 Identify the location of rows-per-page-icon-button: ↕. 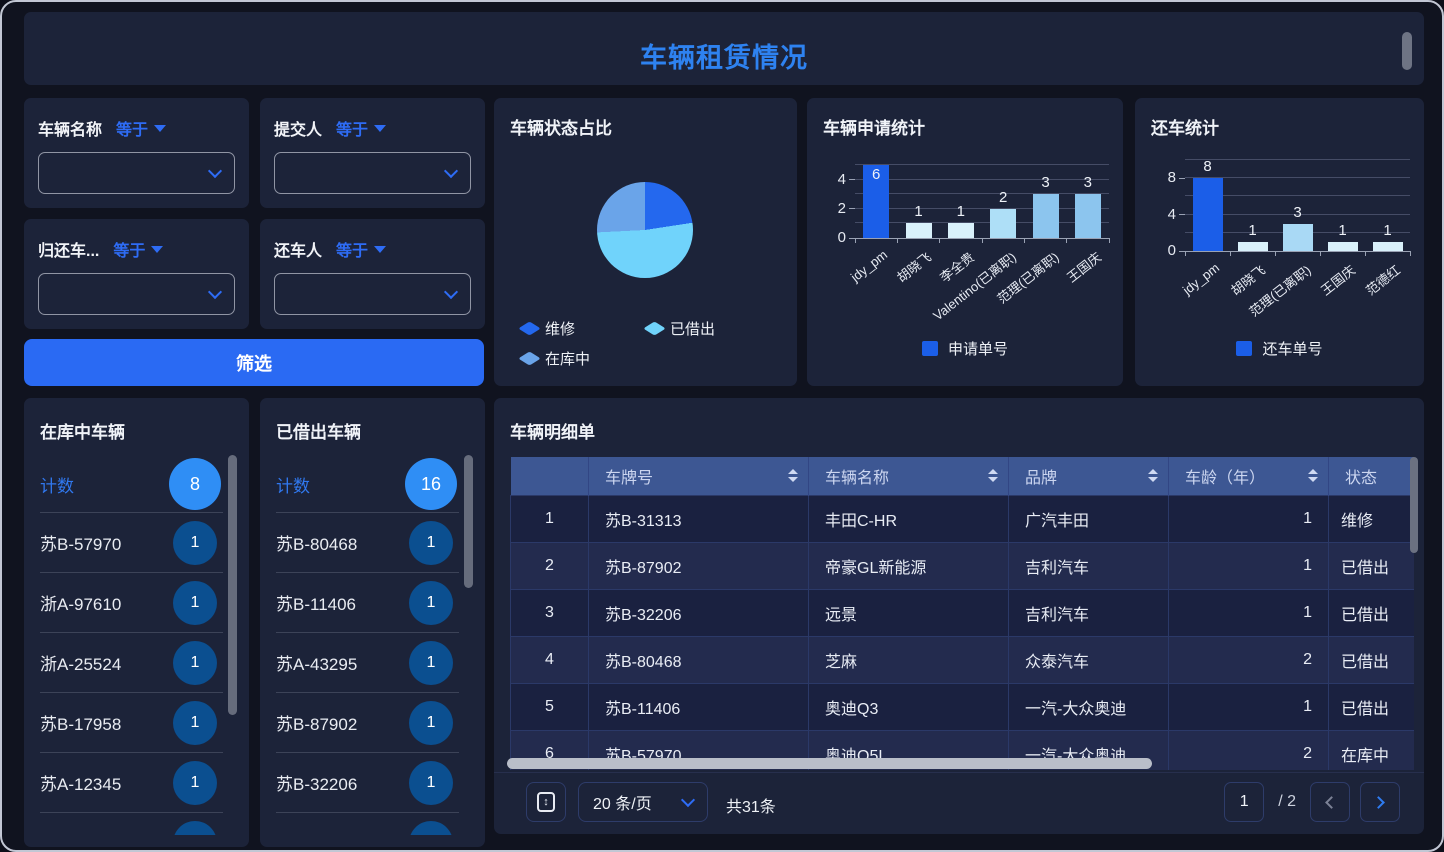
(546, 802).